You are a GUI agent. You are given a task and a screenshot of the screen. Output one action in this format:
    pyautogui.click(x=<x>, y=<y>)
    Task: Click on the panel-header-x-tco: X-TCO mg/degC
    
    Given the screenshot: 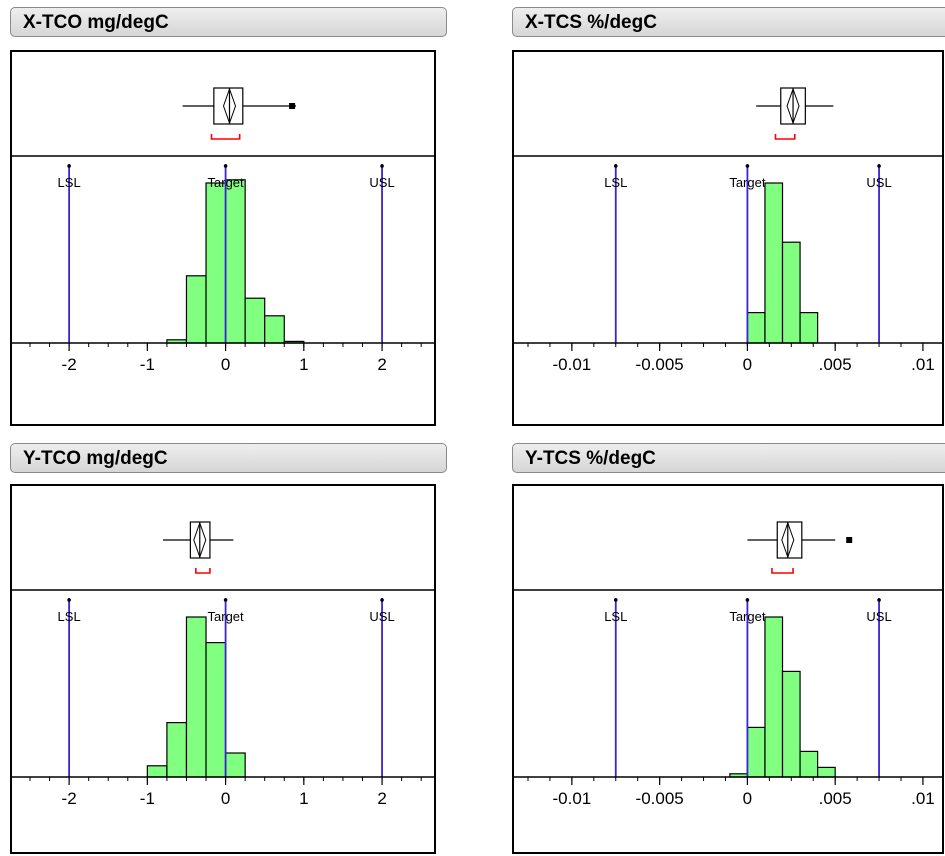 What is the action you would take?
    pyautogui.click(x=228, y=22)
    